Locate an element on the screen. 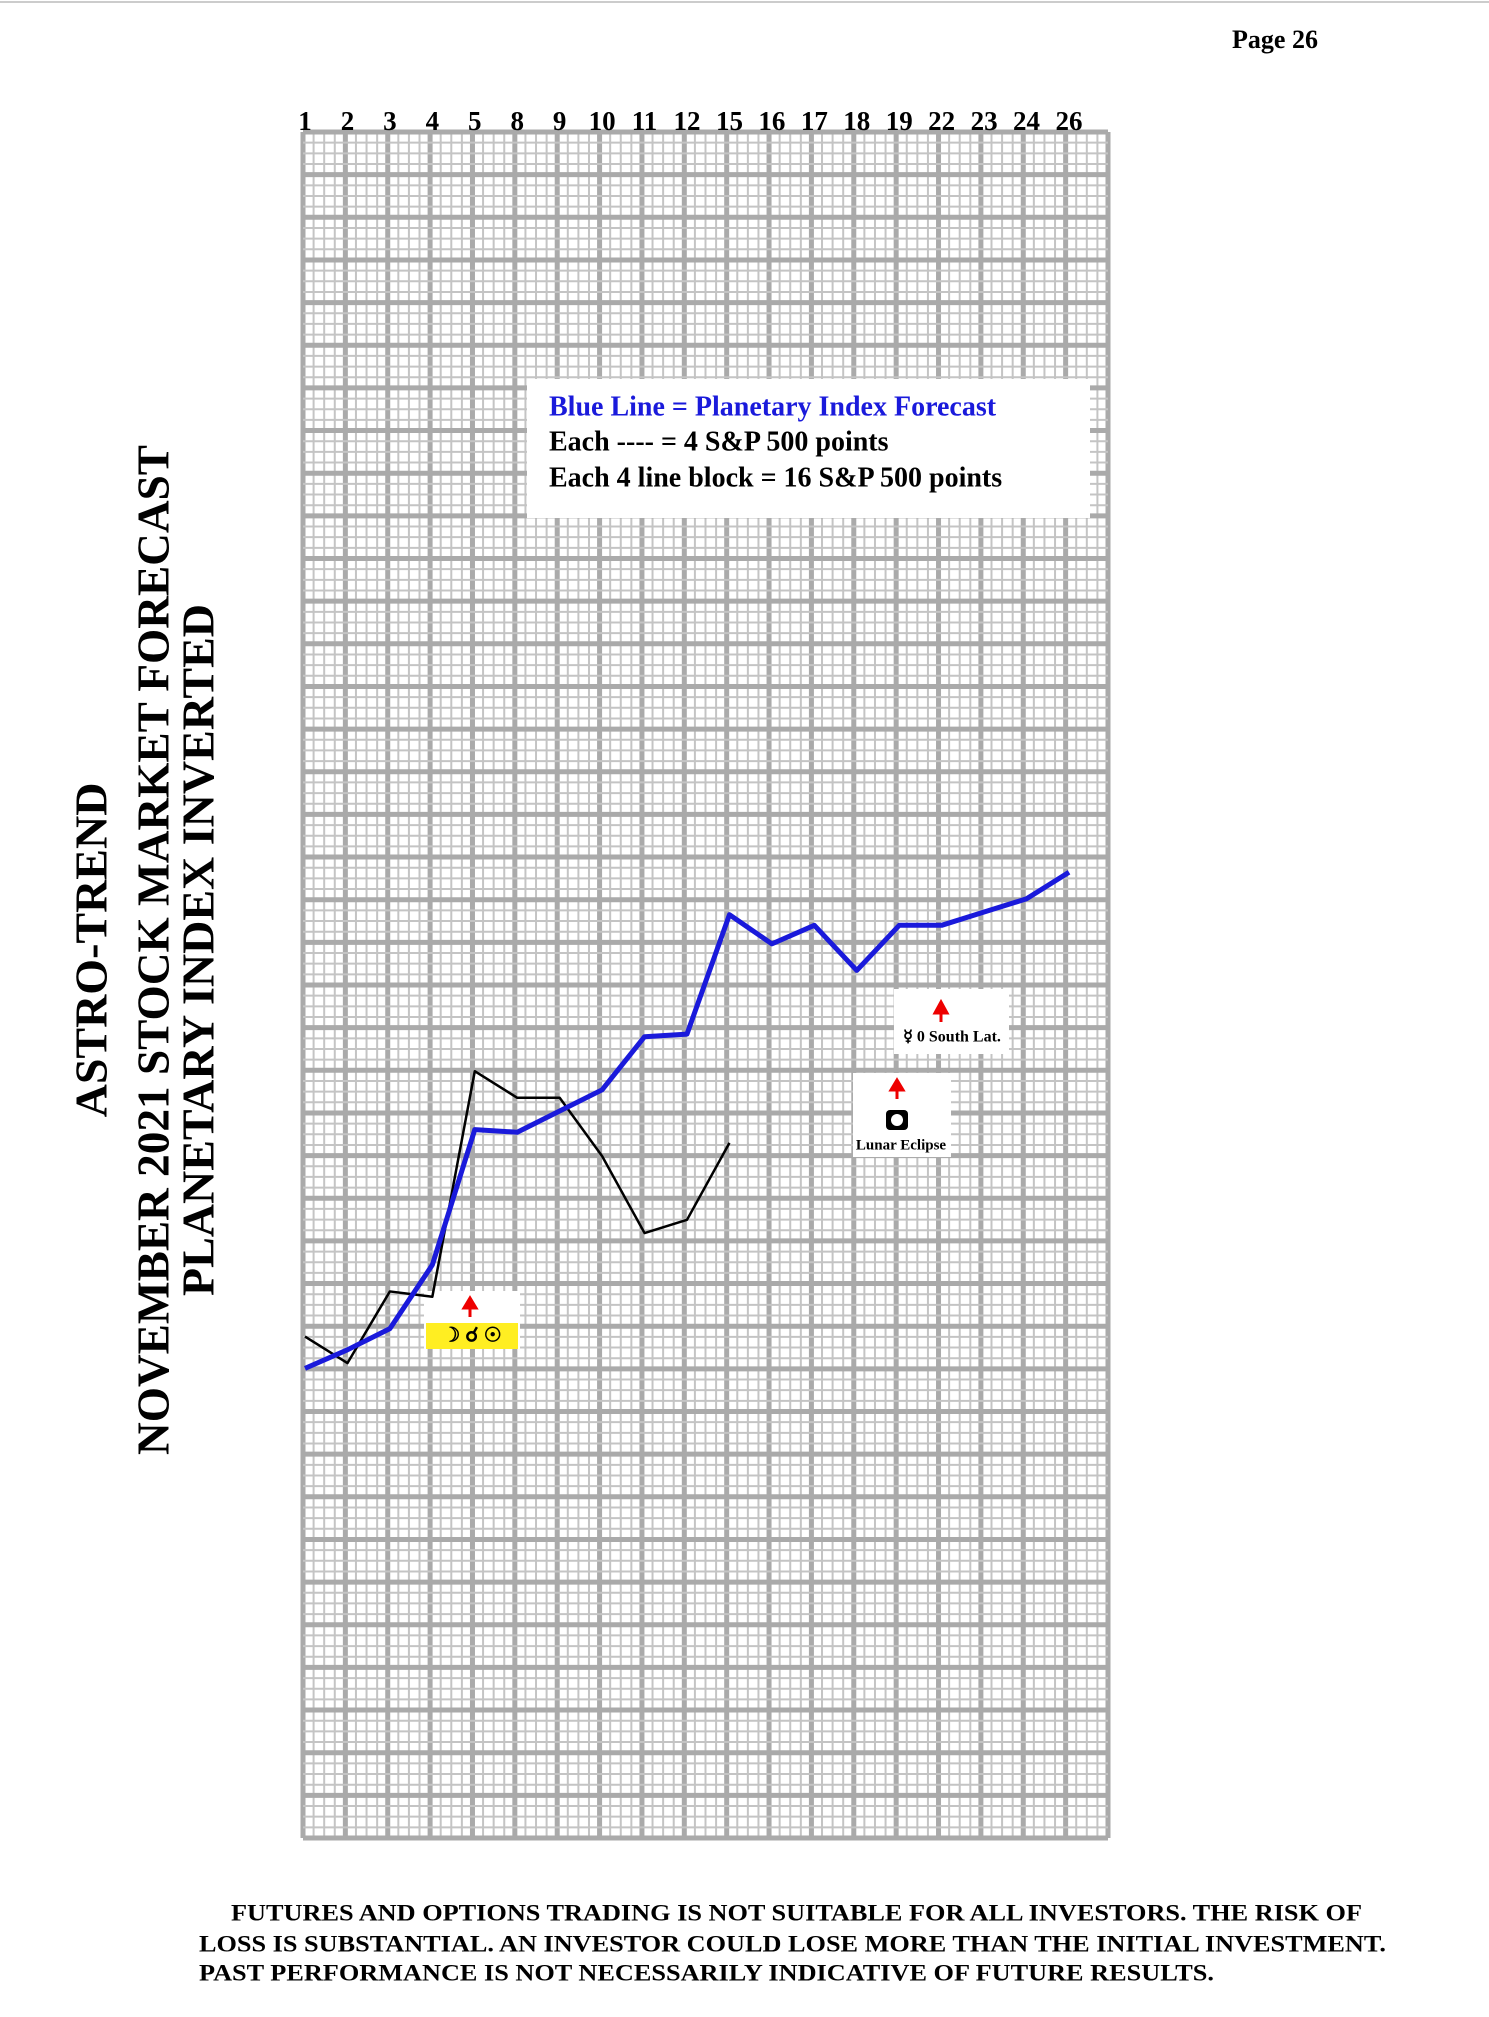 Image resolution: width=1489 pixels, height=2017 pixels. x-tick-label: 24 is located at coordinates (1026, 121).